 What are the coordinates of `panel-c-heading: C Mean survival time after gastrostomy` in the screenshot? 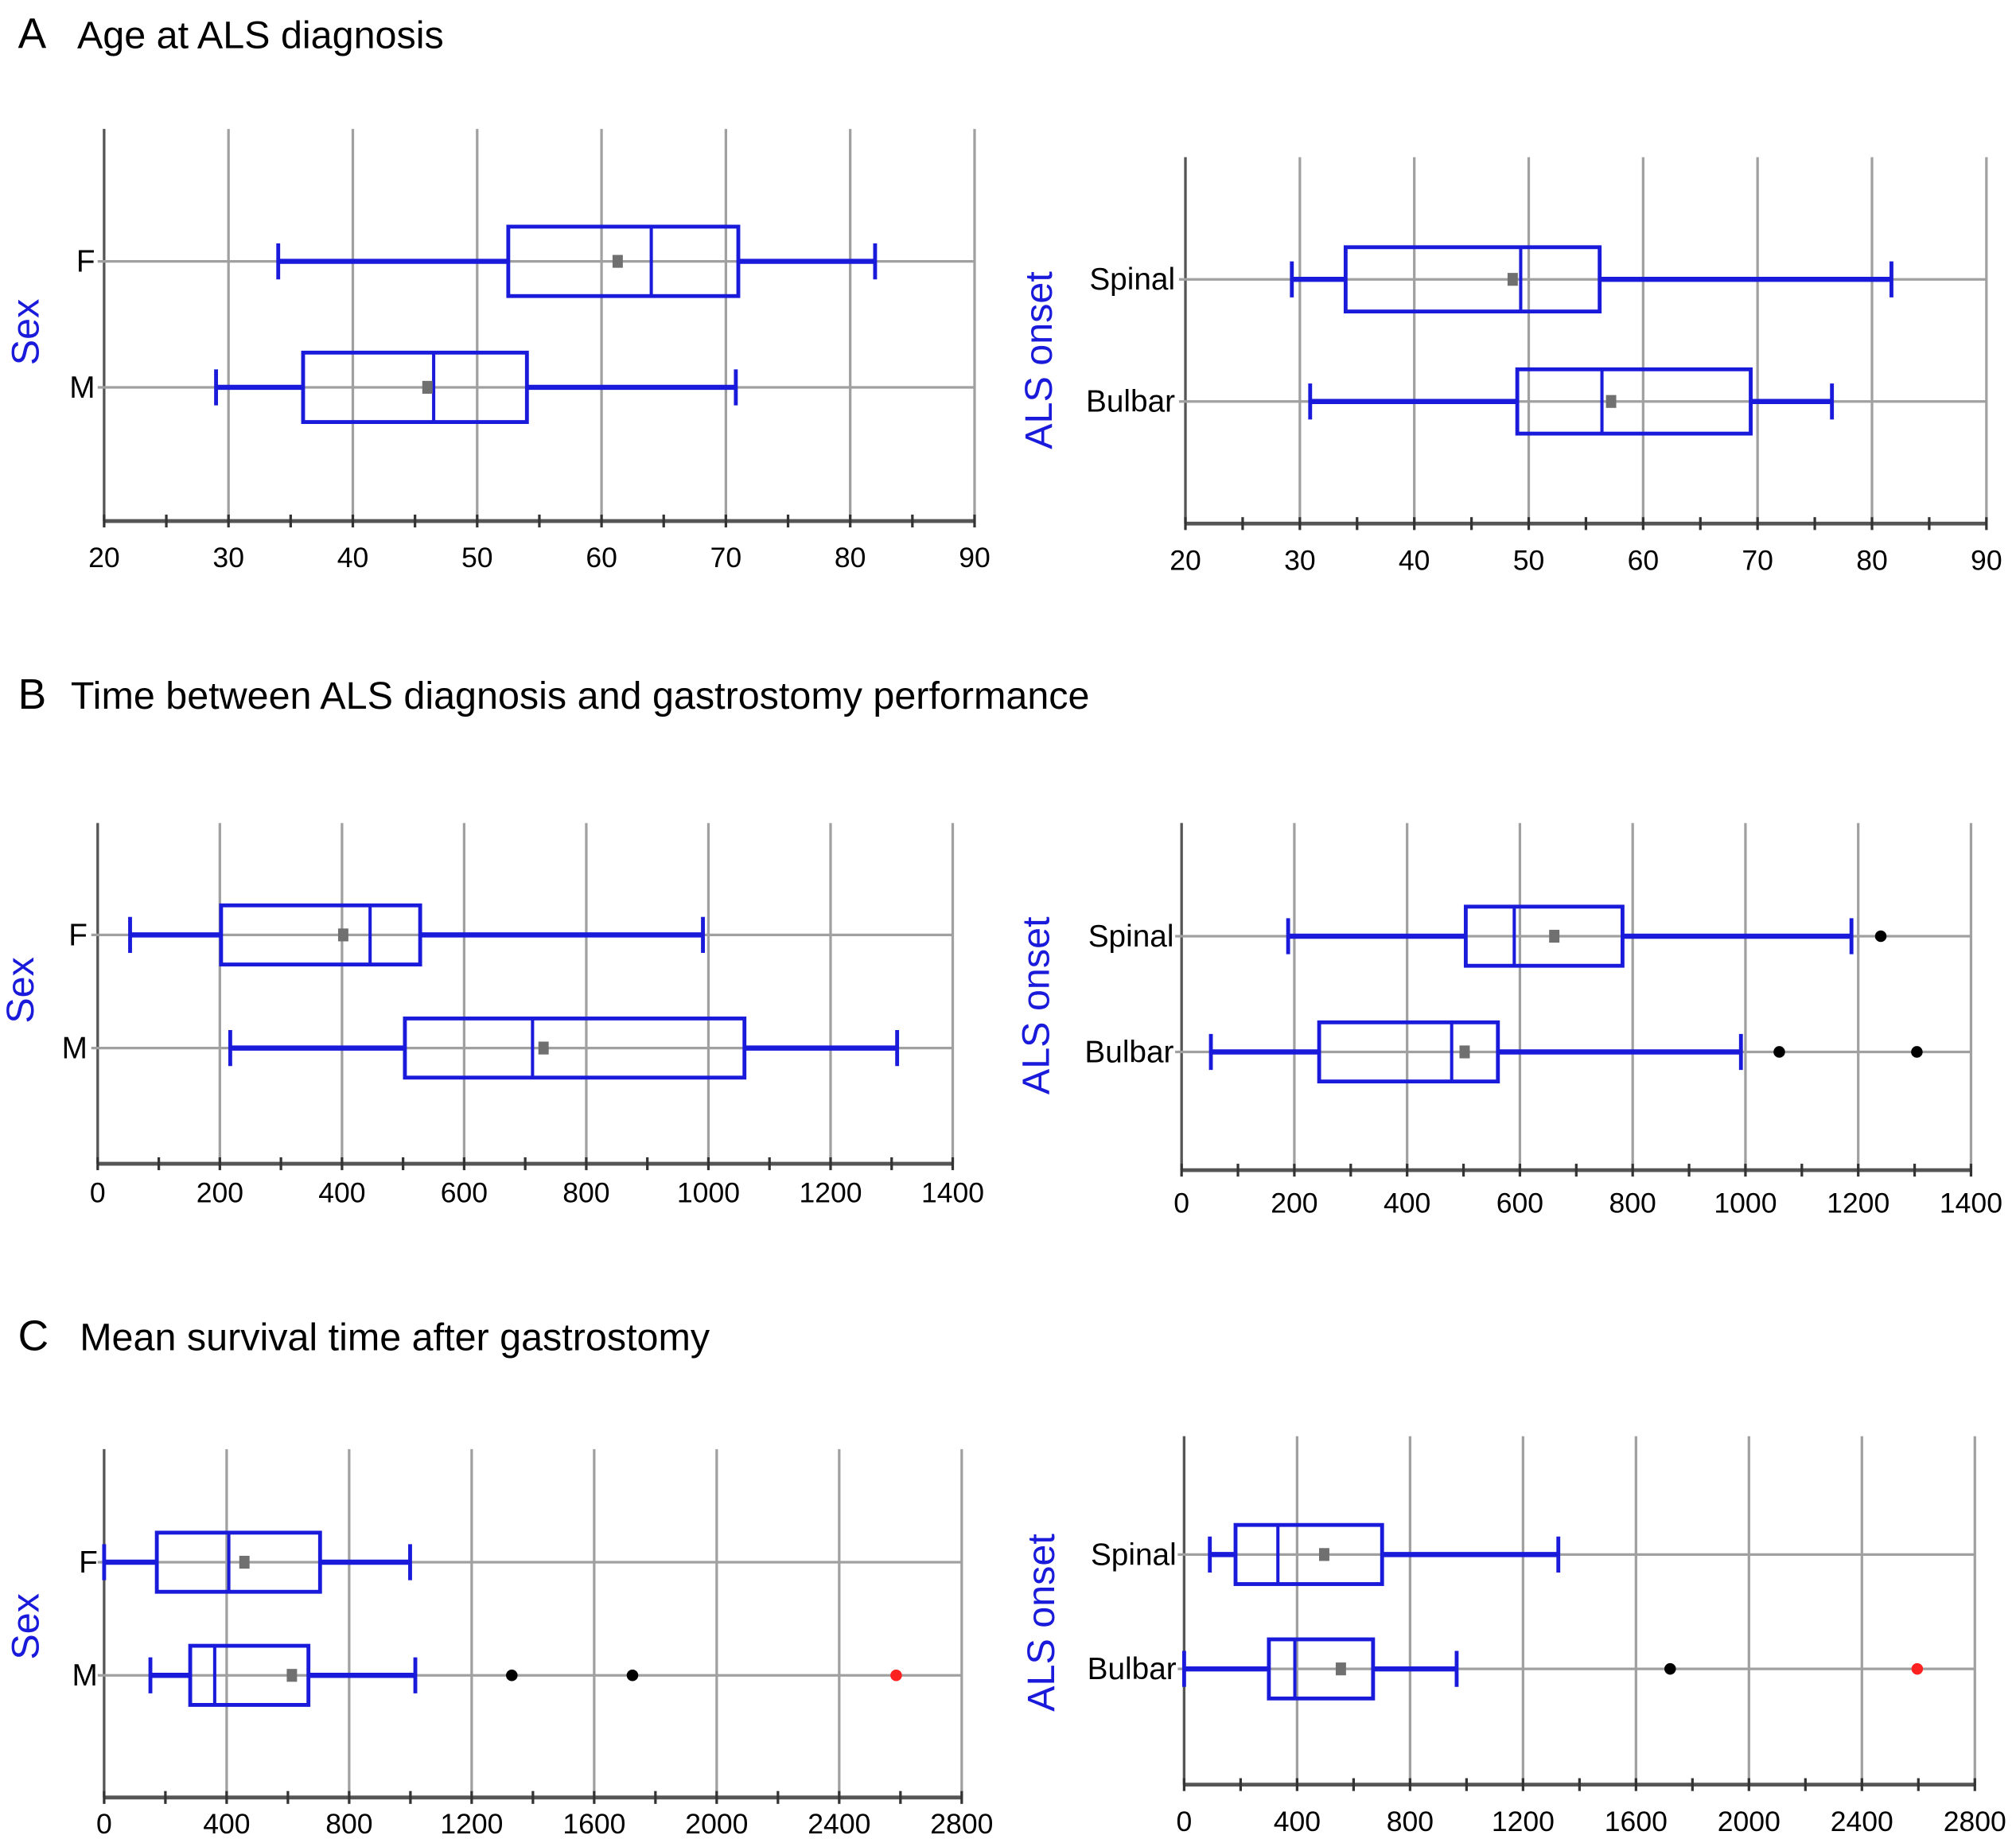 It's located at (364, 1336).